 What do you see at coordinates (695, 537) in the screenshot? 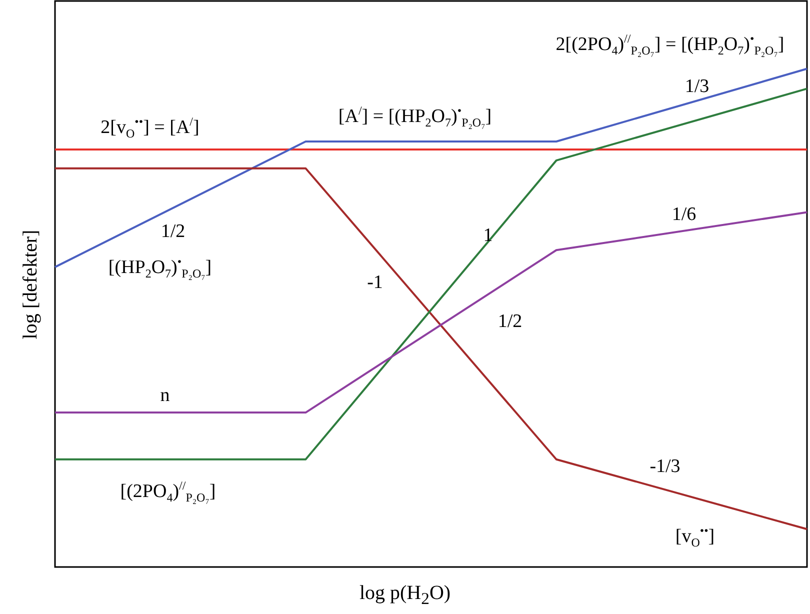
I see `annotation: [v$_{O}$$^{••}$]` at bounding box center [695, 537].